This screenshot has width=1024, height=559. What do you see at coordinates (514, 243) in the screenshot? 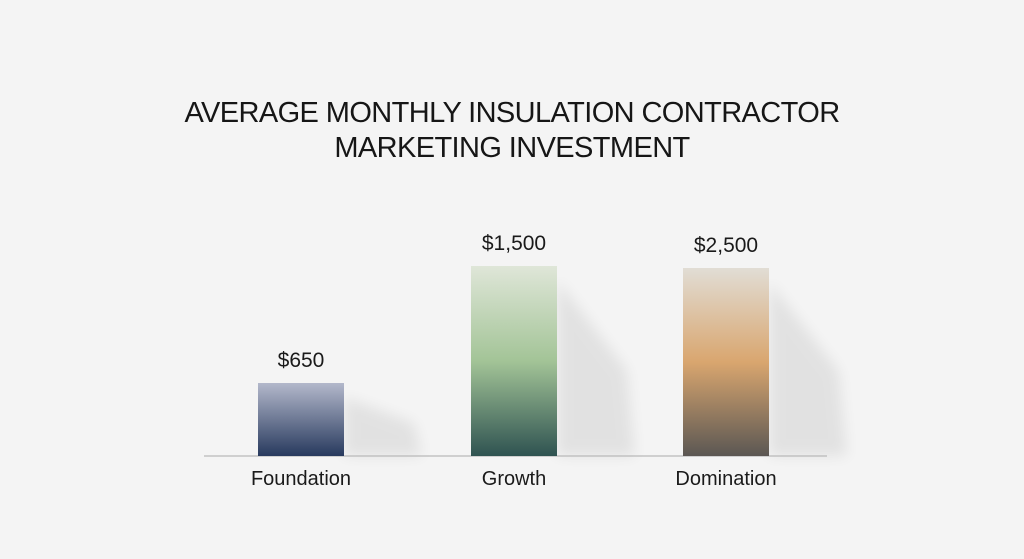
I see `value-label-growth: $1,500` at bounding box center [514, 243].